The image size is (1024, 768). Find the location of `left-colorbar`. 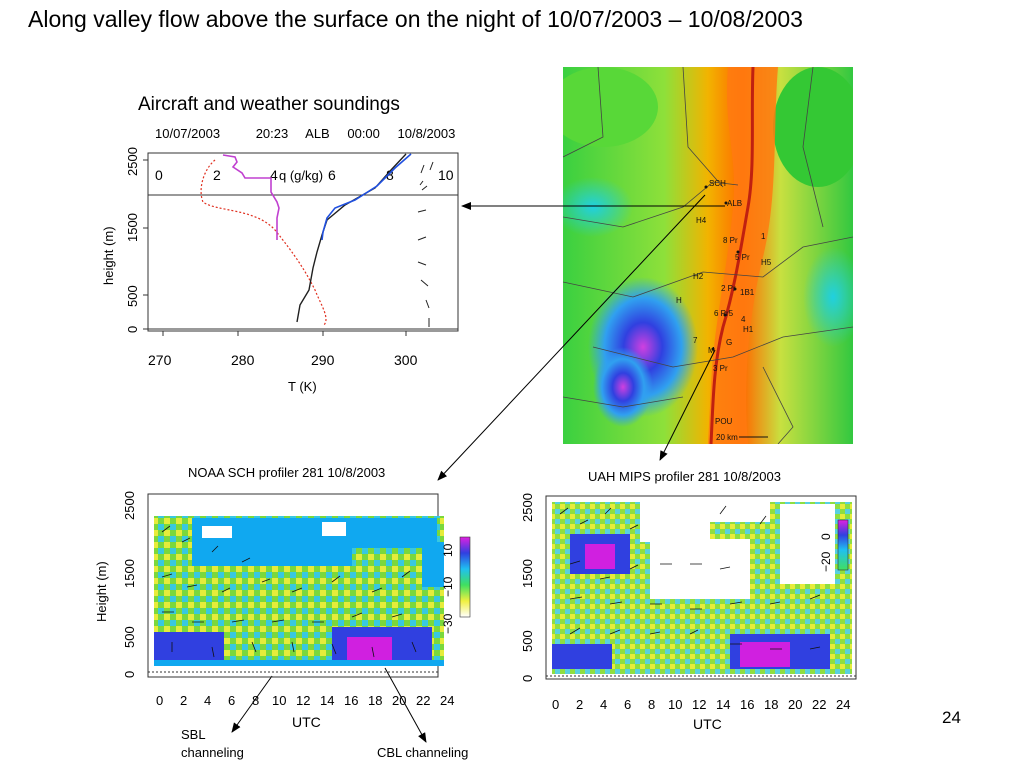

left-colorbar is located at coordinates (465, 577).